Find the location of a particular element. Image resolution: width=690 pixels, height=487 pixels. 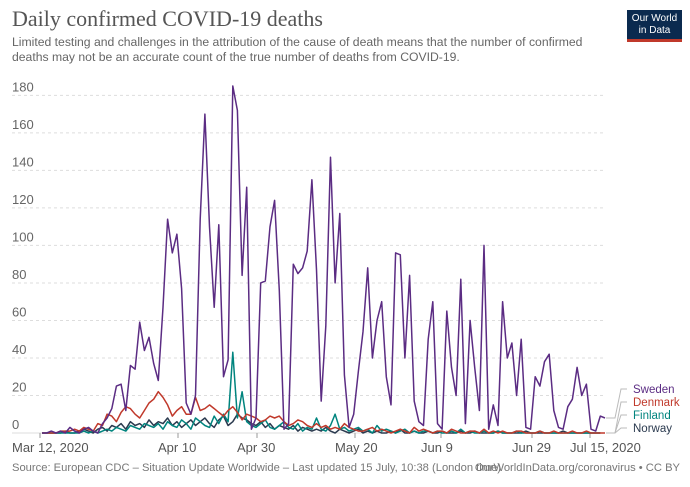

y-tick-label: 0 is located at coordinates (15, 424).